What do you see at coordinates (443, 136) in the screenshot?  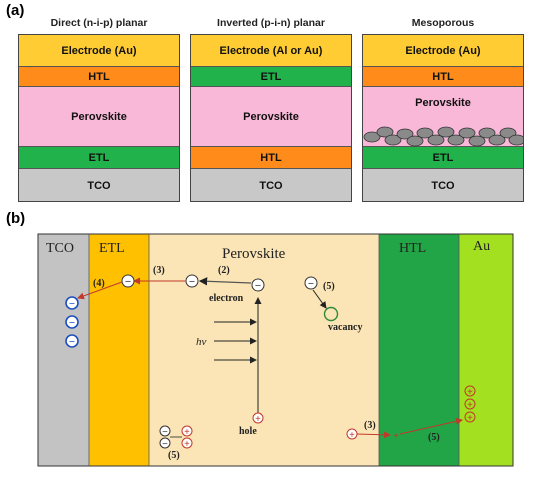 I see `mesoporous-scaffold-particles` at bounding box center [443, 136].